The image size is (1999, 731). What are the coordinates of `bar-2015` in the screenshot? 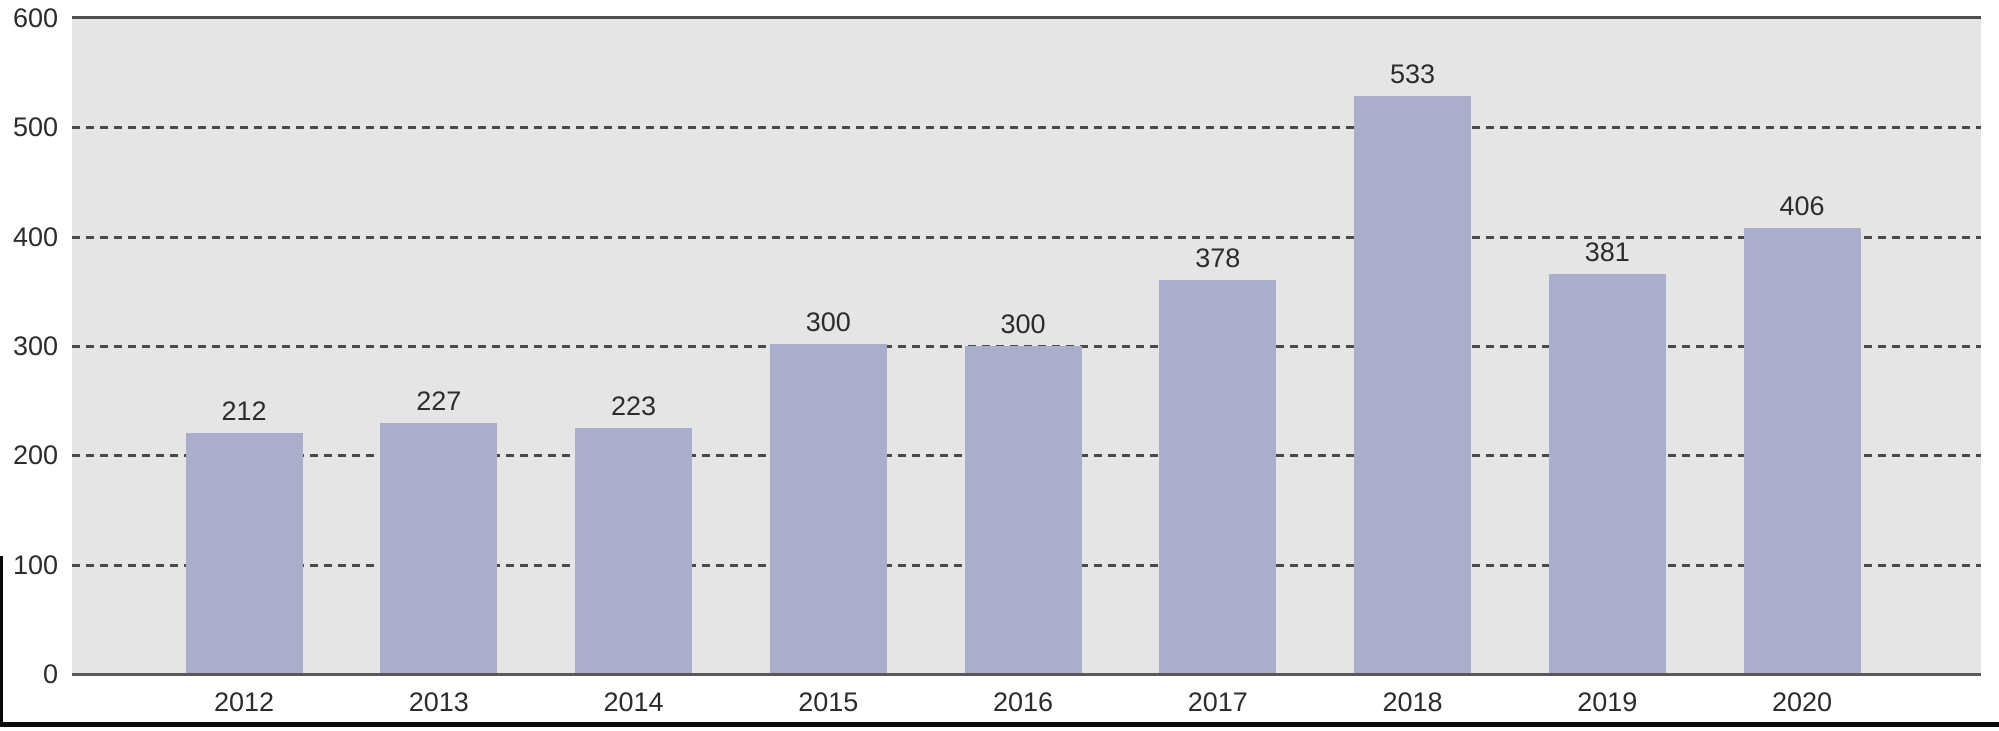 It's located at (828, 508).